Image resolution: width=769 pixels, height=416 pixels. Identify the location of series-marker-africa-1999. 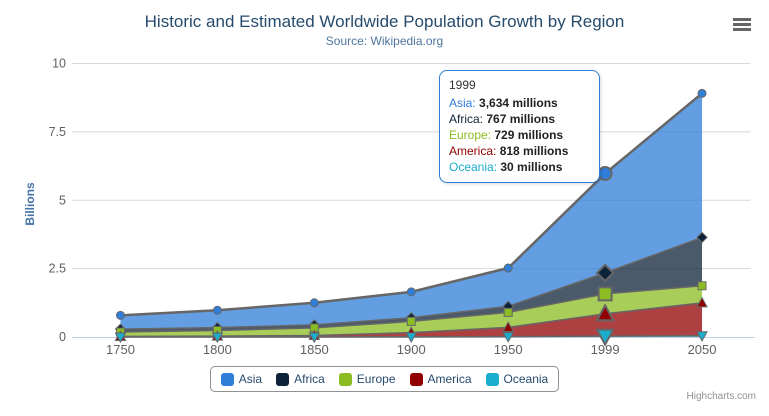
(605, 273).